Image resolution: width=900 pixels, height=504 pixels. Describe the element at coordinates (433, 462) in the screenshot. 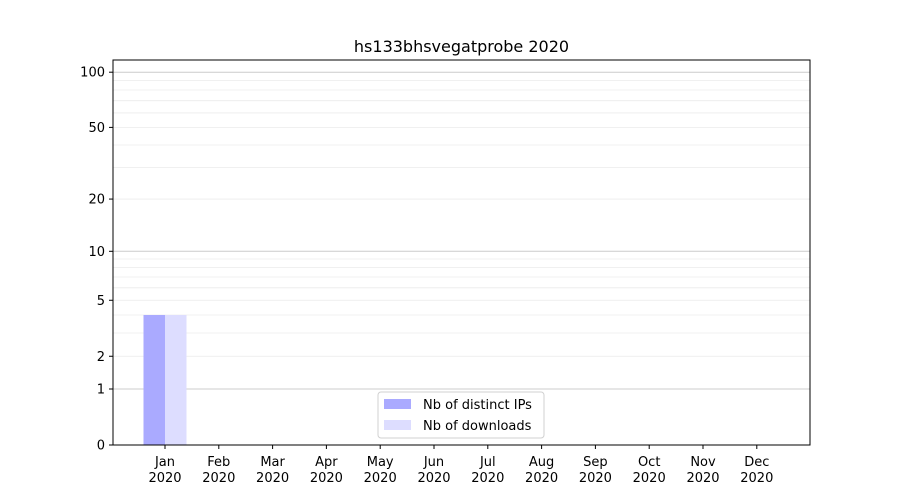

I see `x-tick-label-month: Jun` at that location.